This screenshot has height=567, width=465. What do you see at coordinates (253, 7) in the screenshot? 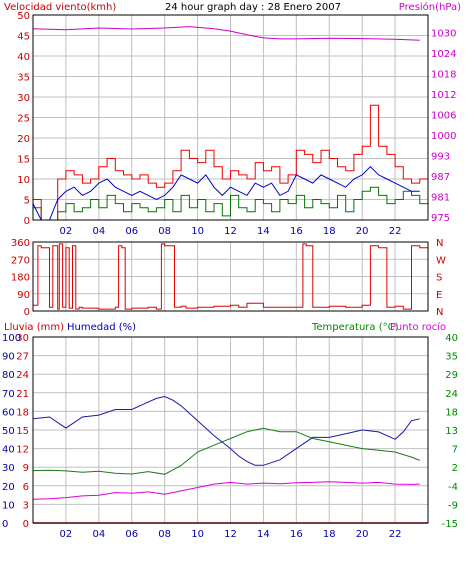
I see `chart-title: 24 hour graph day : 28 Enero 2007` at bounding box center [253, 7].